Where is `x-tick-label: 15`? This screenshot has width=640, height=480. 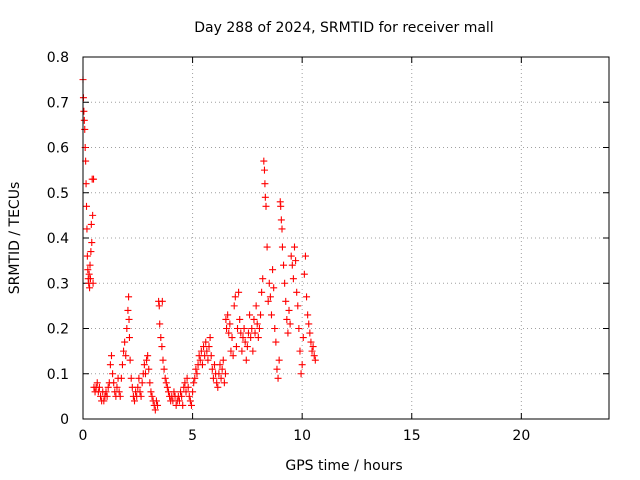
x-tick-label: 15 is located at coordinates (412, 436).